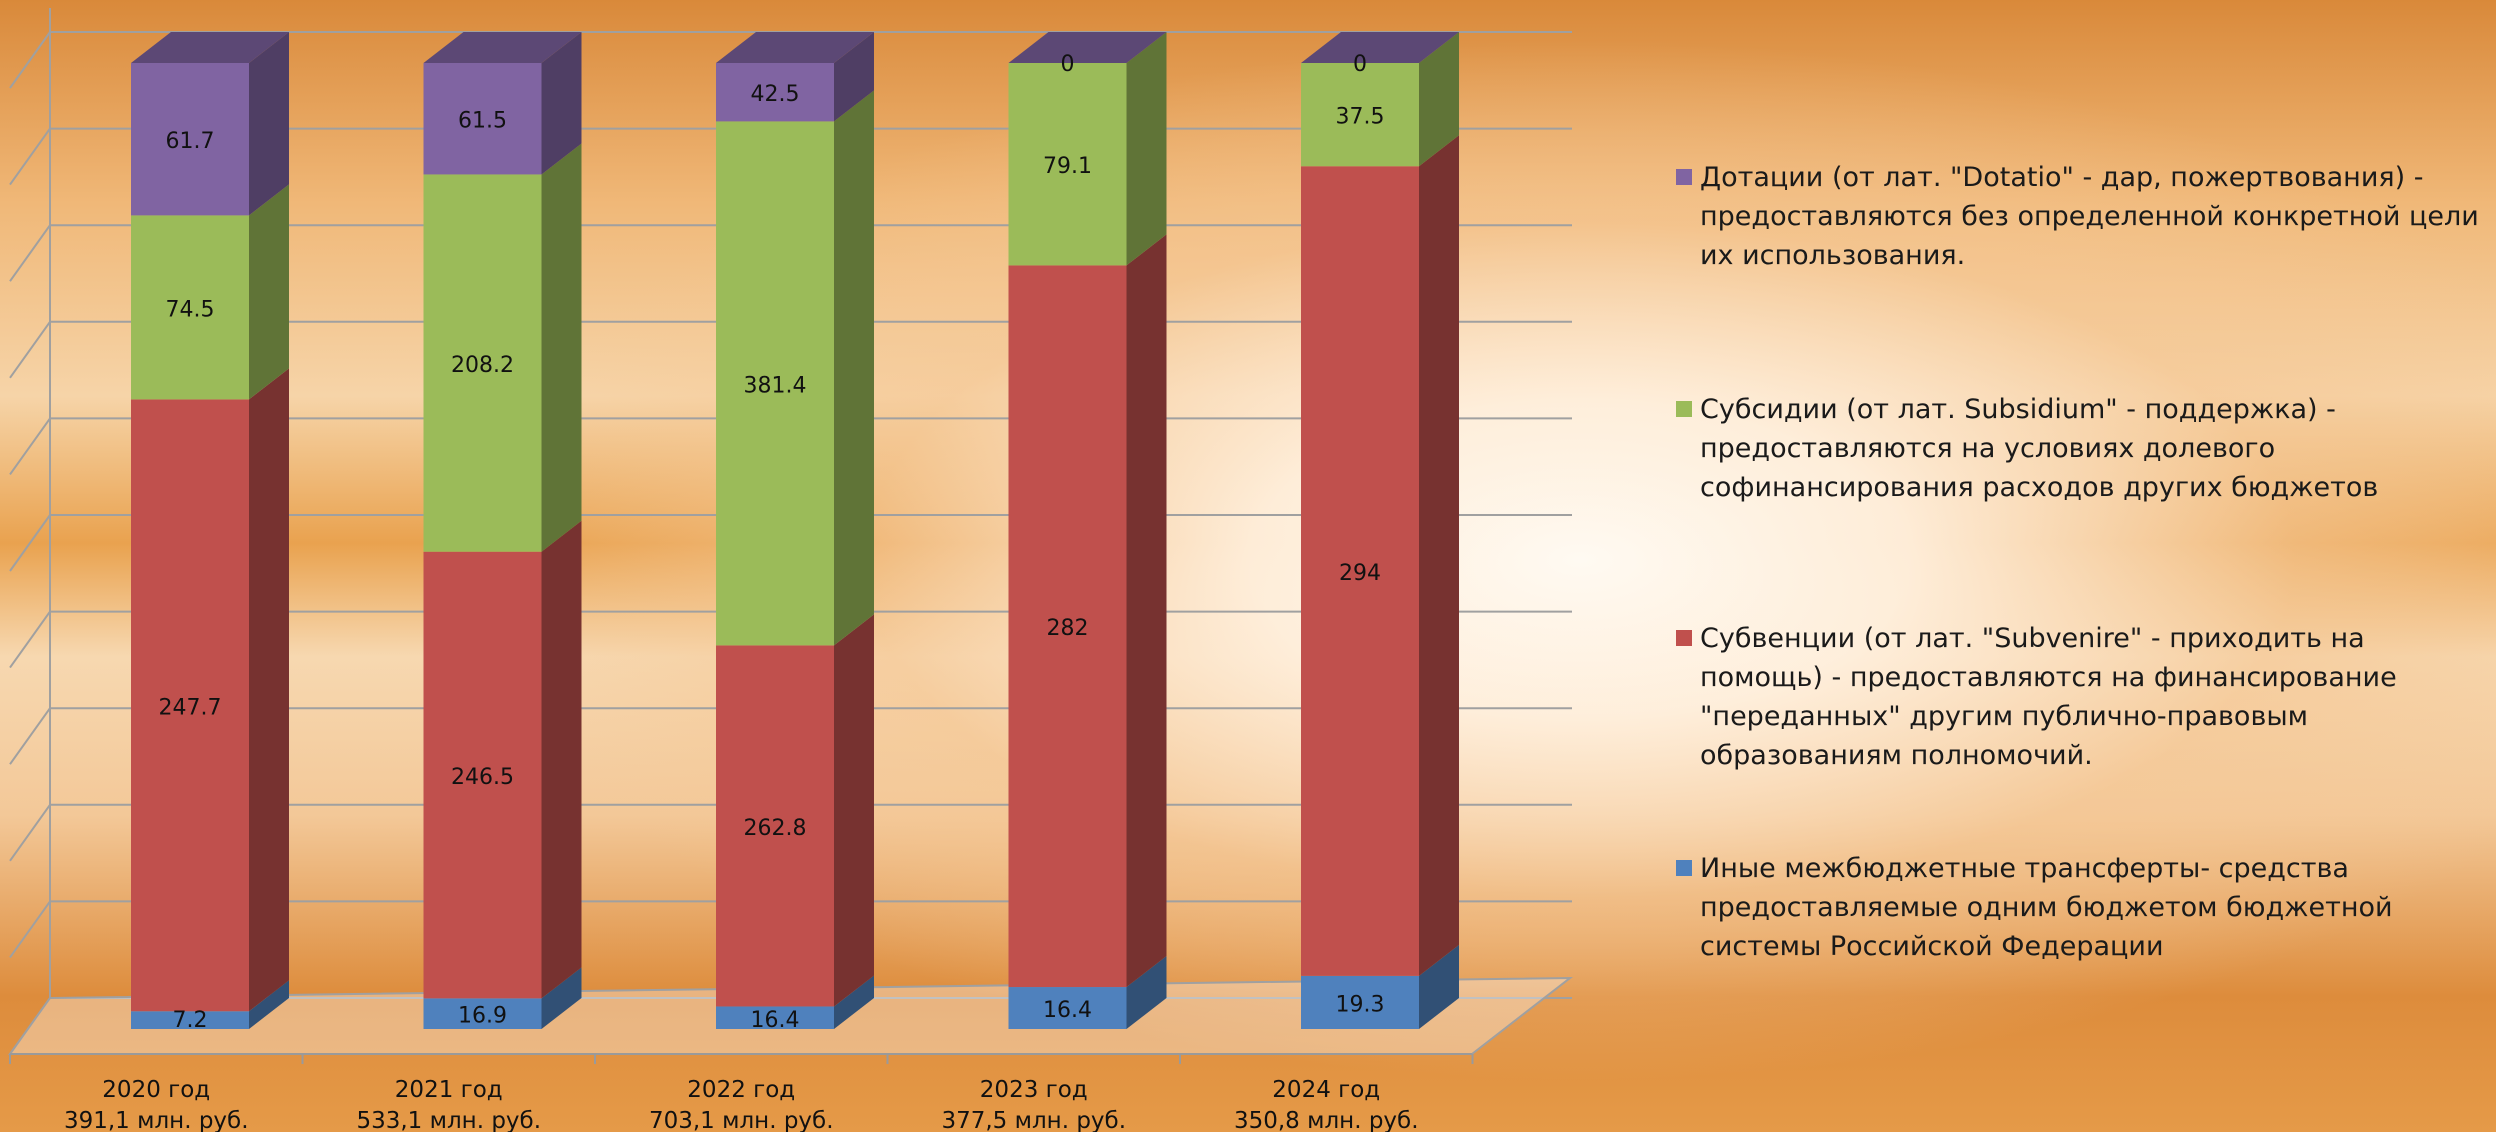 Image resolution: width=2496 pixels, height=1132 pixels. I want to click on x-tick-sublabel: 533,1 млн. руб., so click(448, 1120).